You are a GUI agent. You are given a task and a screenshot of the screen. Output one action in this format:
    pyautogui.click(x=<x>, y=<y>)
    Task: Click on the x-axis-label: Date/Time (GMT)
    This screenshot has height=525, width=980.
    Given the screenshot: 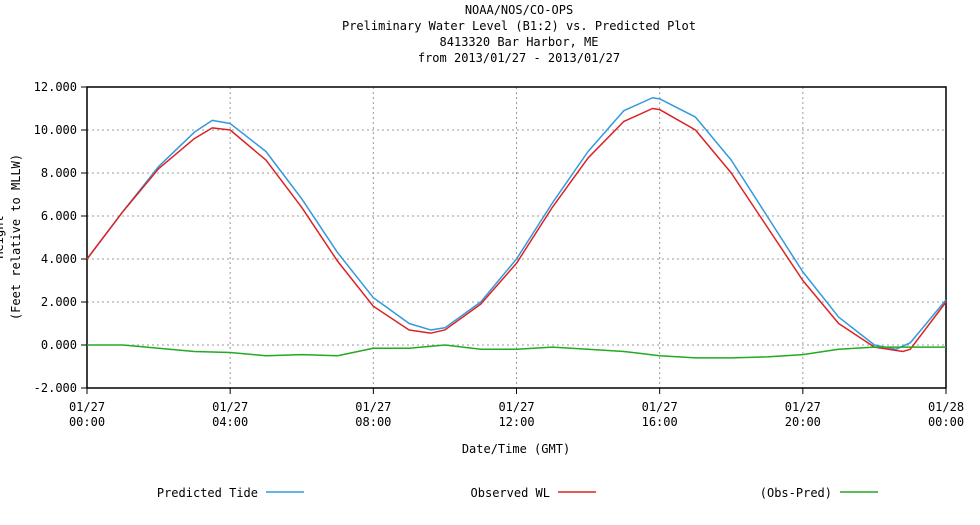 What is the action you would take?
    pyautogui.click(x=516, y=449)
    